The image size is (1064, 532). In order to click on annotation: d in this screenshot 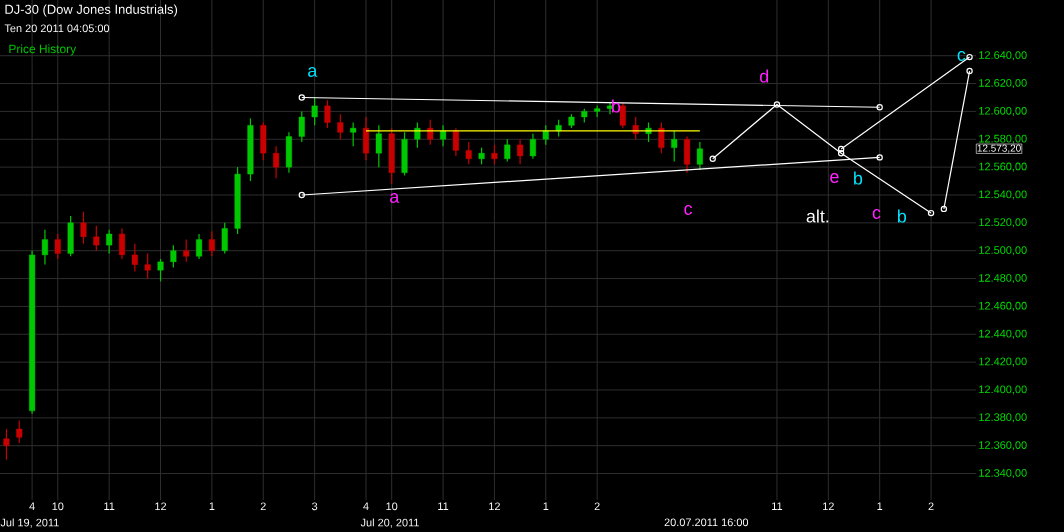, I will do `click(764, 76)`.